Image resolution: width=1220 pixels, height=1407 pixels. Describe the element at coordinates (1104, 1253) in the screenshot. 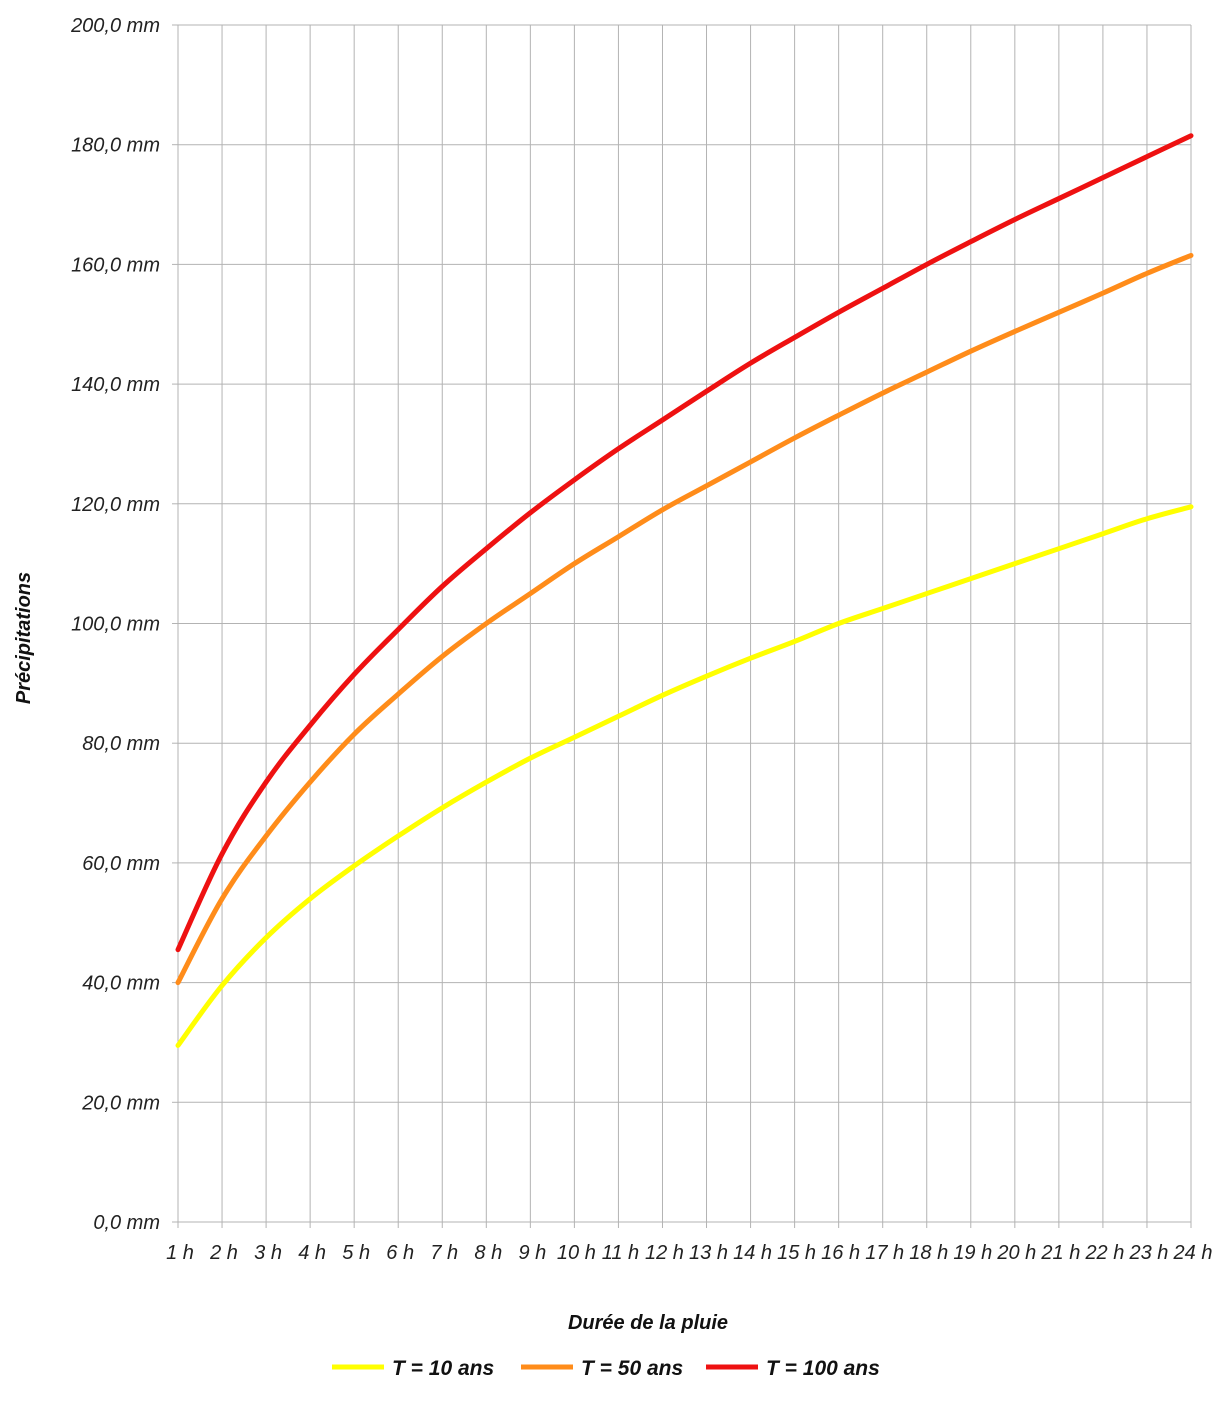

I see `x-tick-label: 22 h` at that location.